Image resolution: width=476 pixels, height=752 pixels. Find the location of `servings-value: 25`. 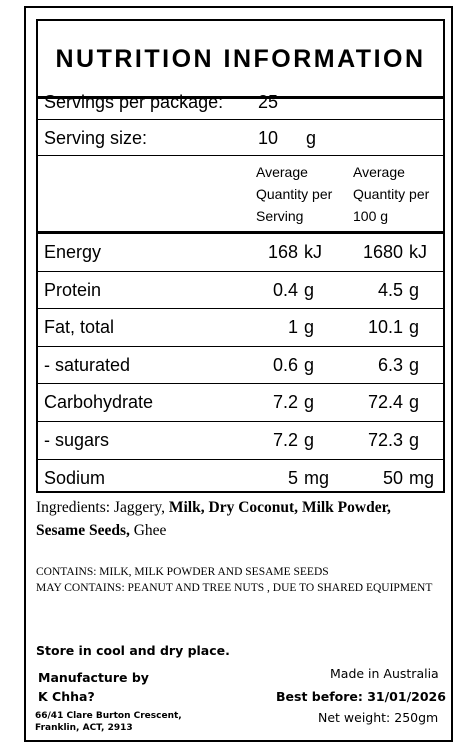

servings-value: 25 is located at coordinates (268, 102).